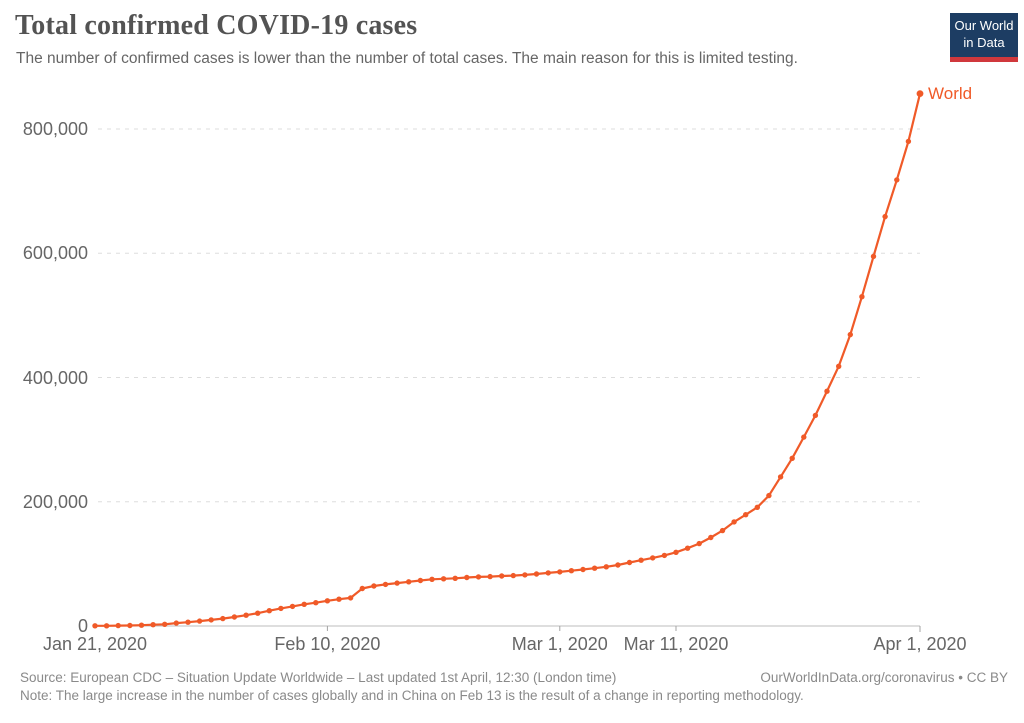 Image resolution: width=1024 pixels, height=723 pixels. What do you see at coordinates (884, 677) in the screenshot?
I see `attribution-link: OurWorldInData.org/coronavirus • CC BY` at bounding box center [884, 677].